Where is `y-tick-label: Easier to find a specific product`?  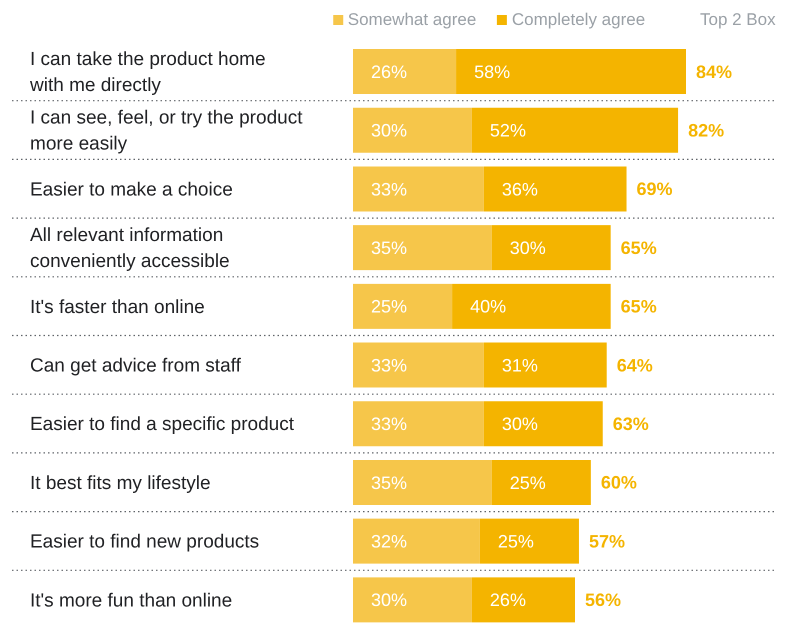
y-tick-label: Easier to find a specific product is located at coordinates (162, 425).